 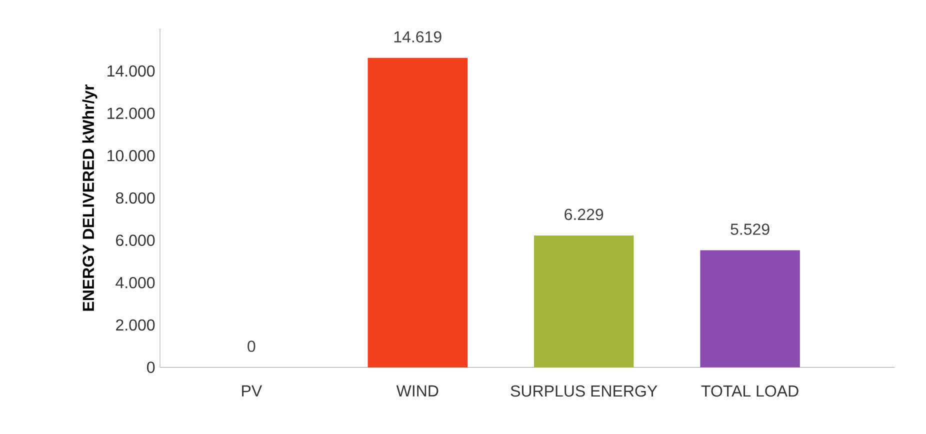 I want to click on y-axis-title: ENERGY DELIVERED kWhr/yr, so click(x=90, y=197).